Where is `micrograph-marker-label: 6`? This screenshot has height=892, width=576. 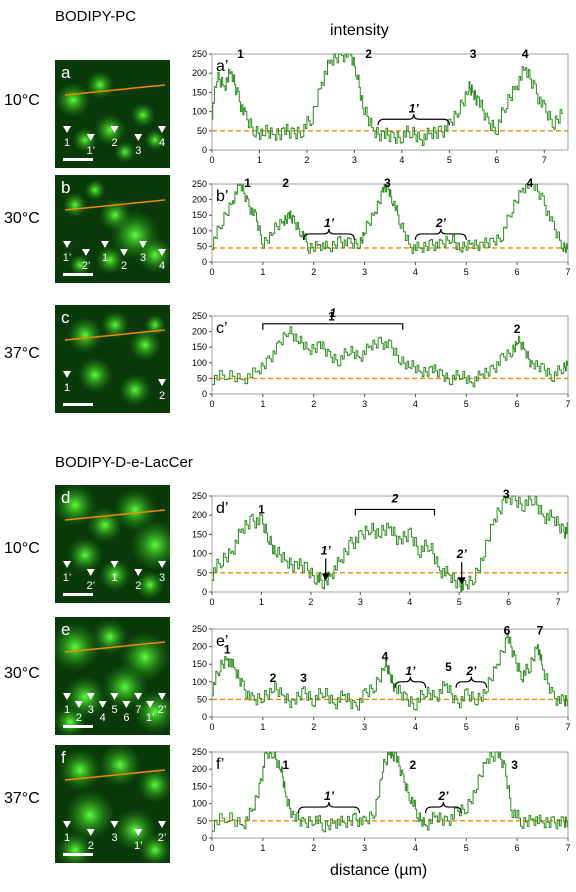
micrograph-marker-label: 6 is located at coordinates (126, 718).